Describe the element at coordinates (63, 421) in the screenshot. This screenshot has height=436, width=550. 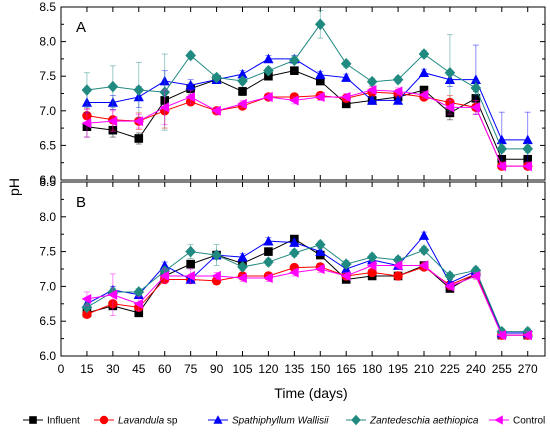
I see `legend-label: Influent` at that location.